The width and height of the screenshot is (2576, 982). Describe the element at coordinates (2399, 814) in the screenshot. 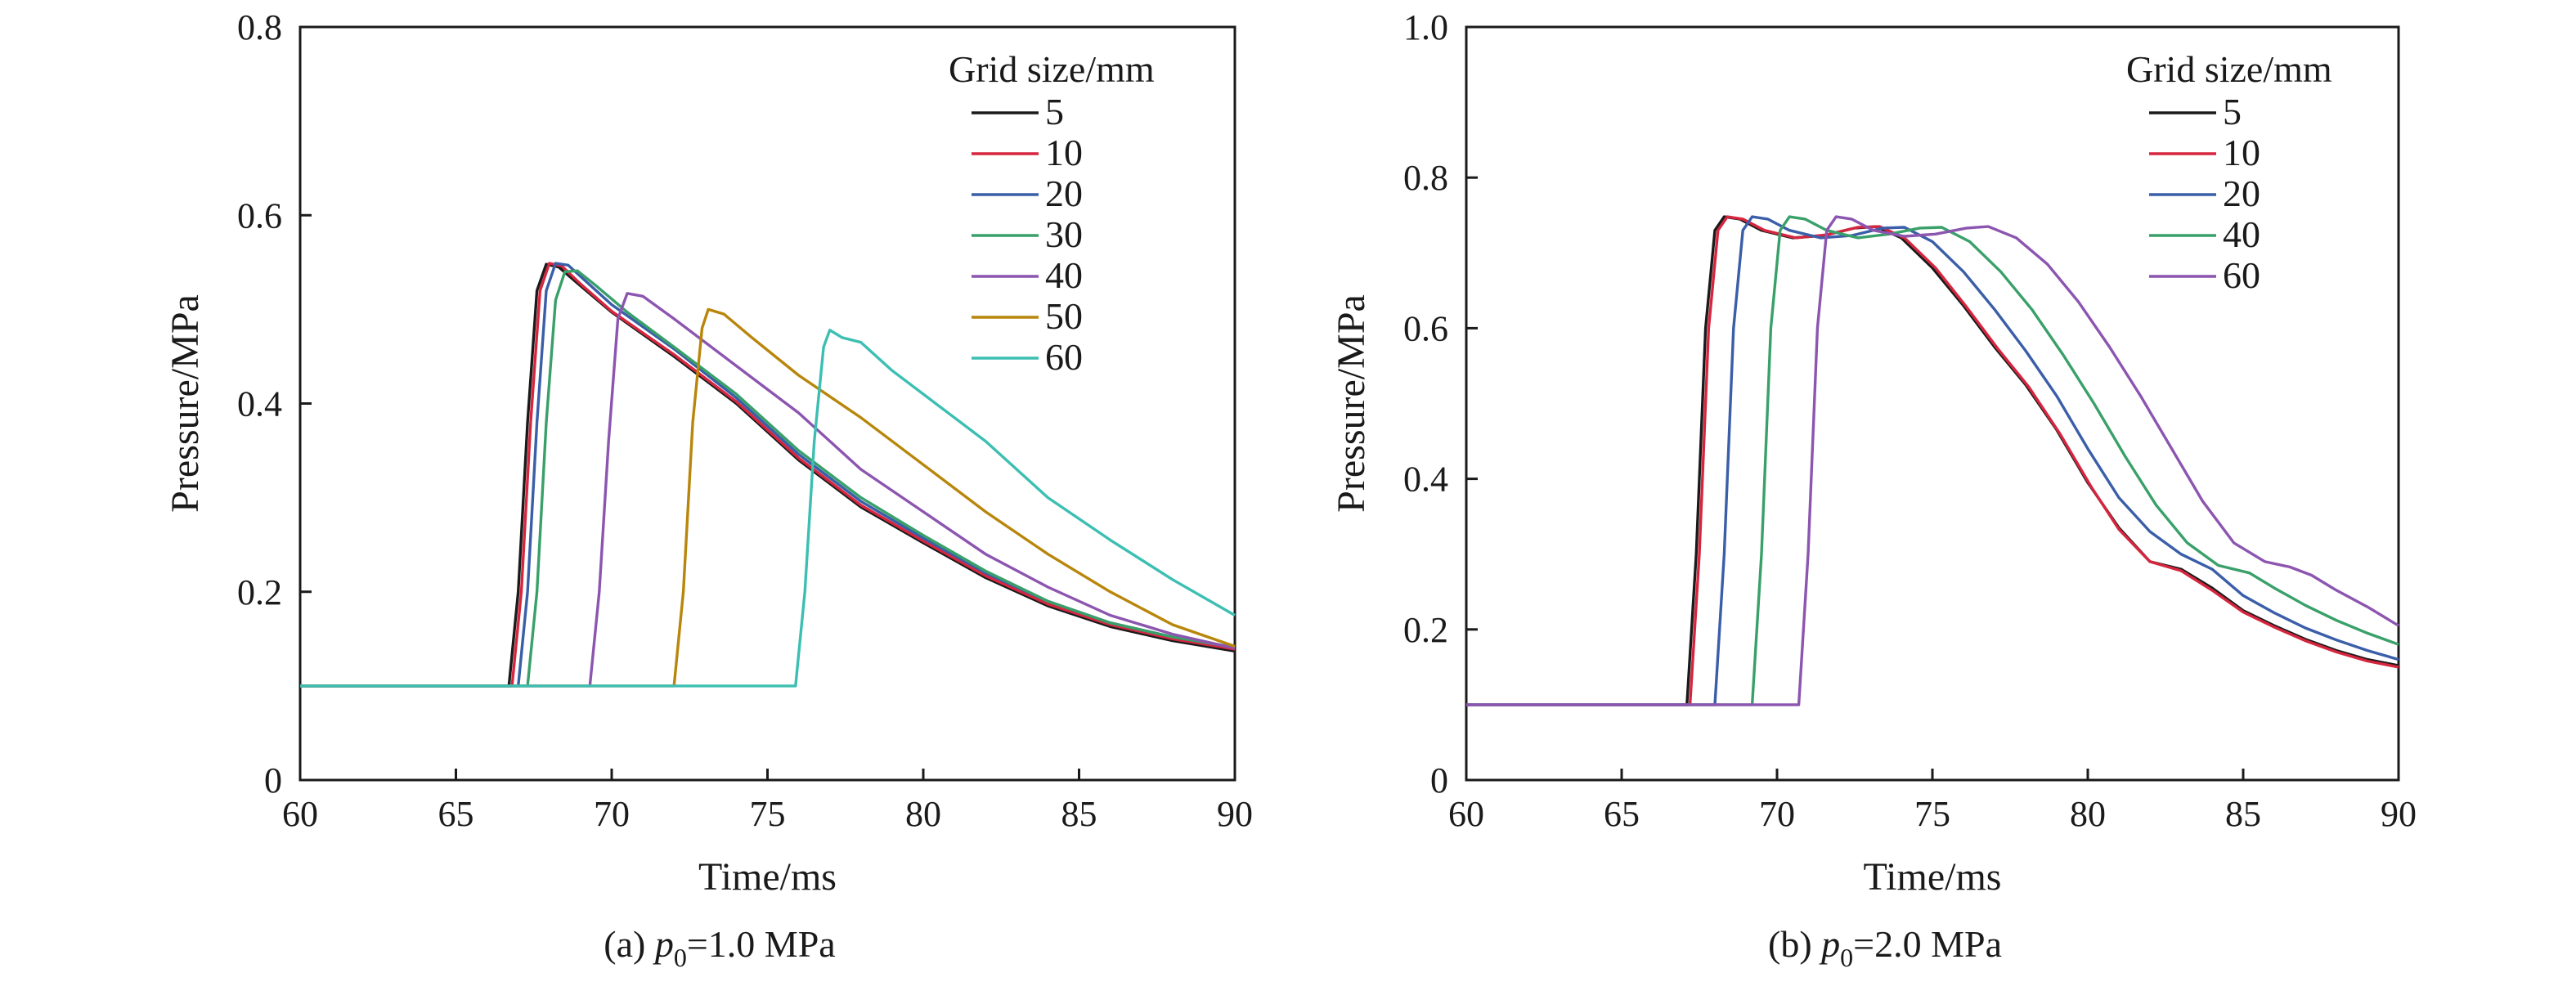

I see `chart-b-x-tick-label: 90` at that location.